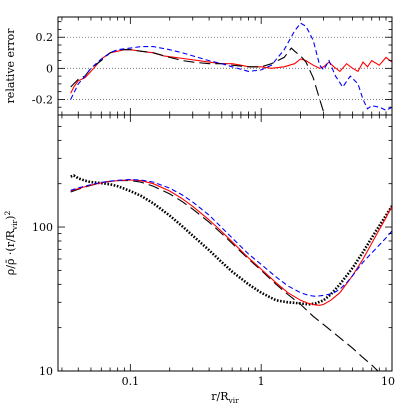 The height and width of the screenshot is (415, 415). I want to click on top-y-tick-label: 0.2, so click(45, 37).